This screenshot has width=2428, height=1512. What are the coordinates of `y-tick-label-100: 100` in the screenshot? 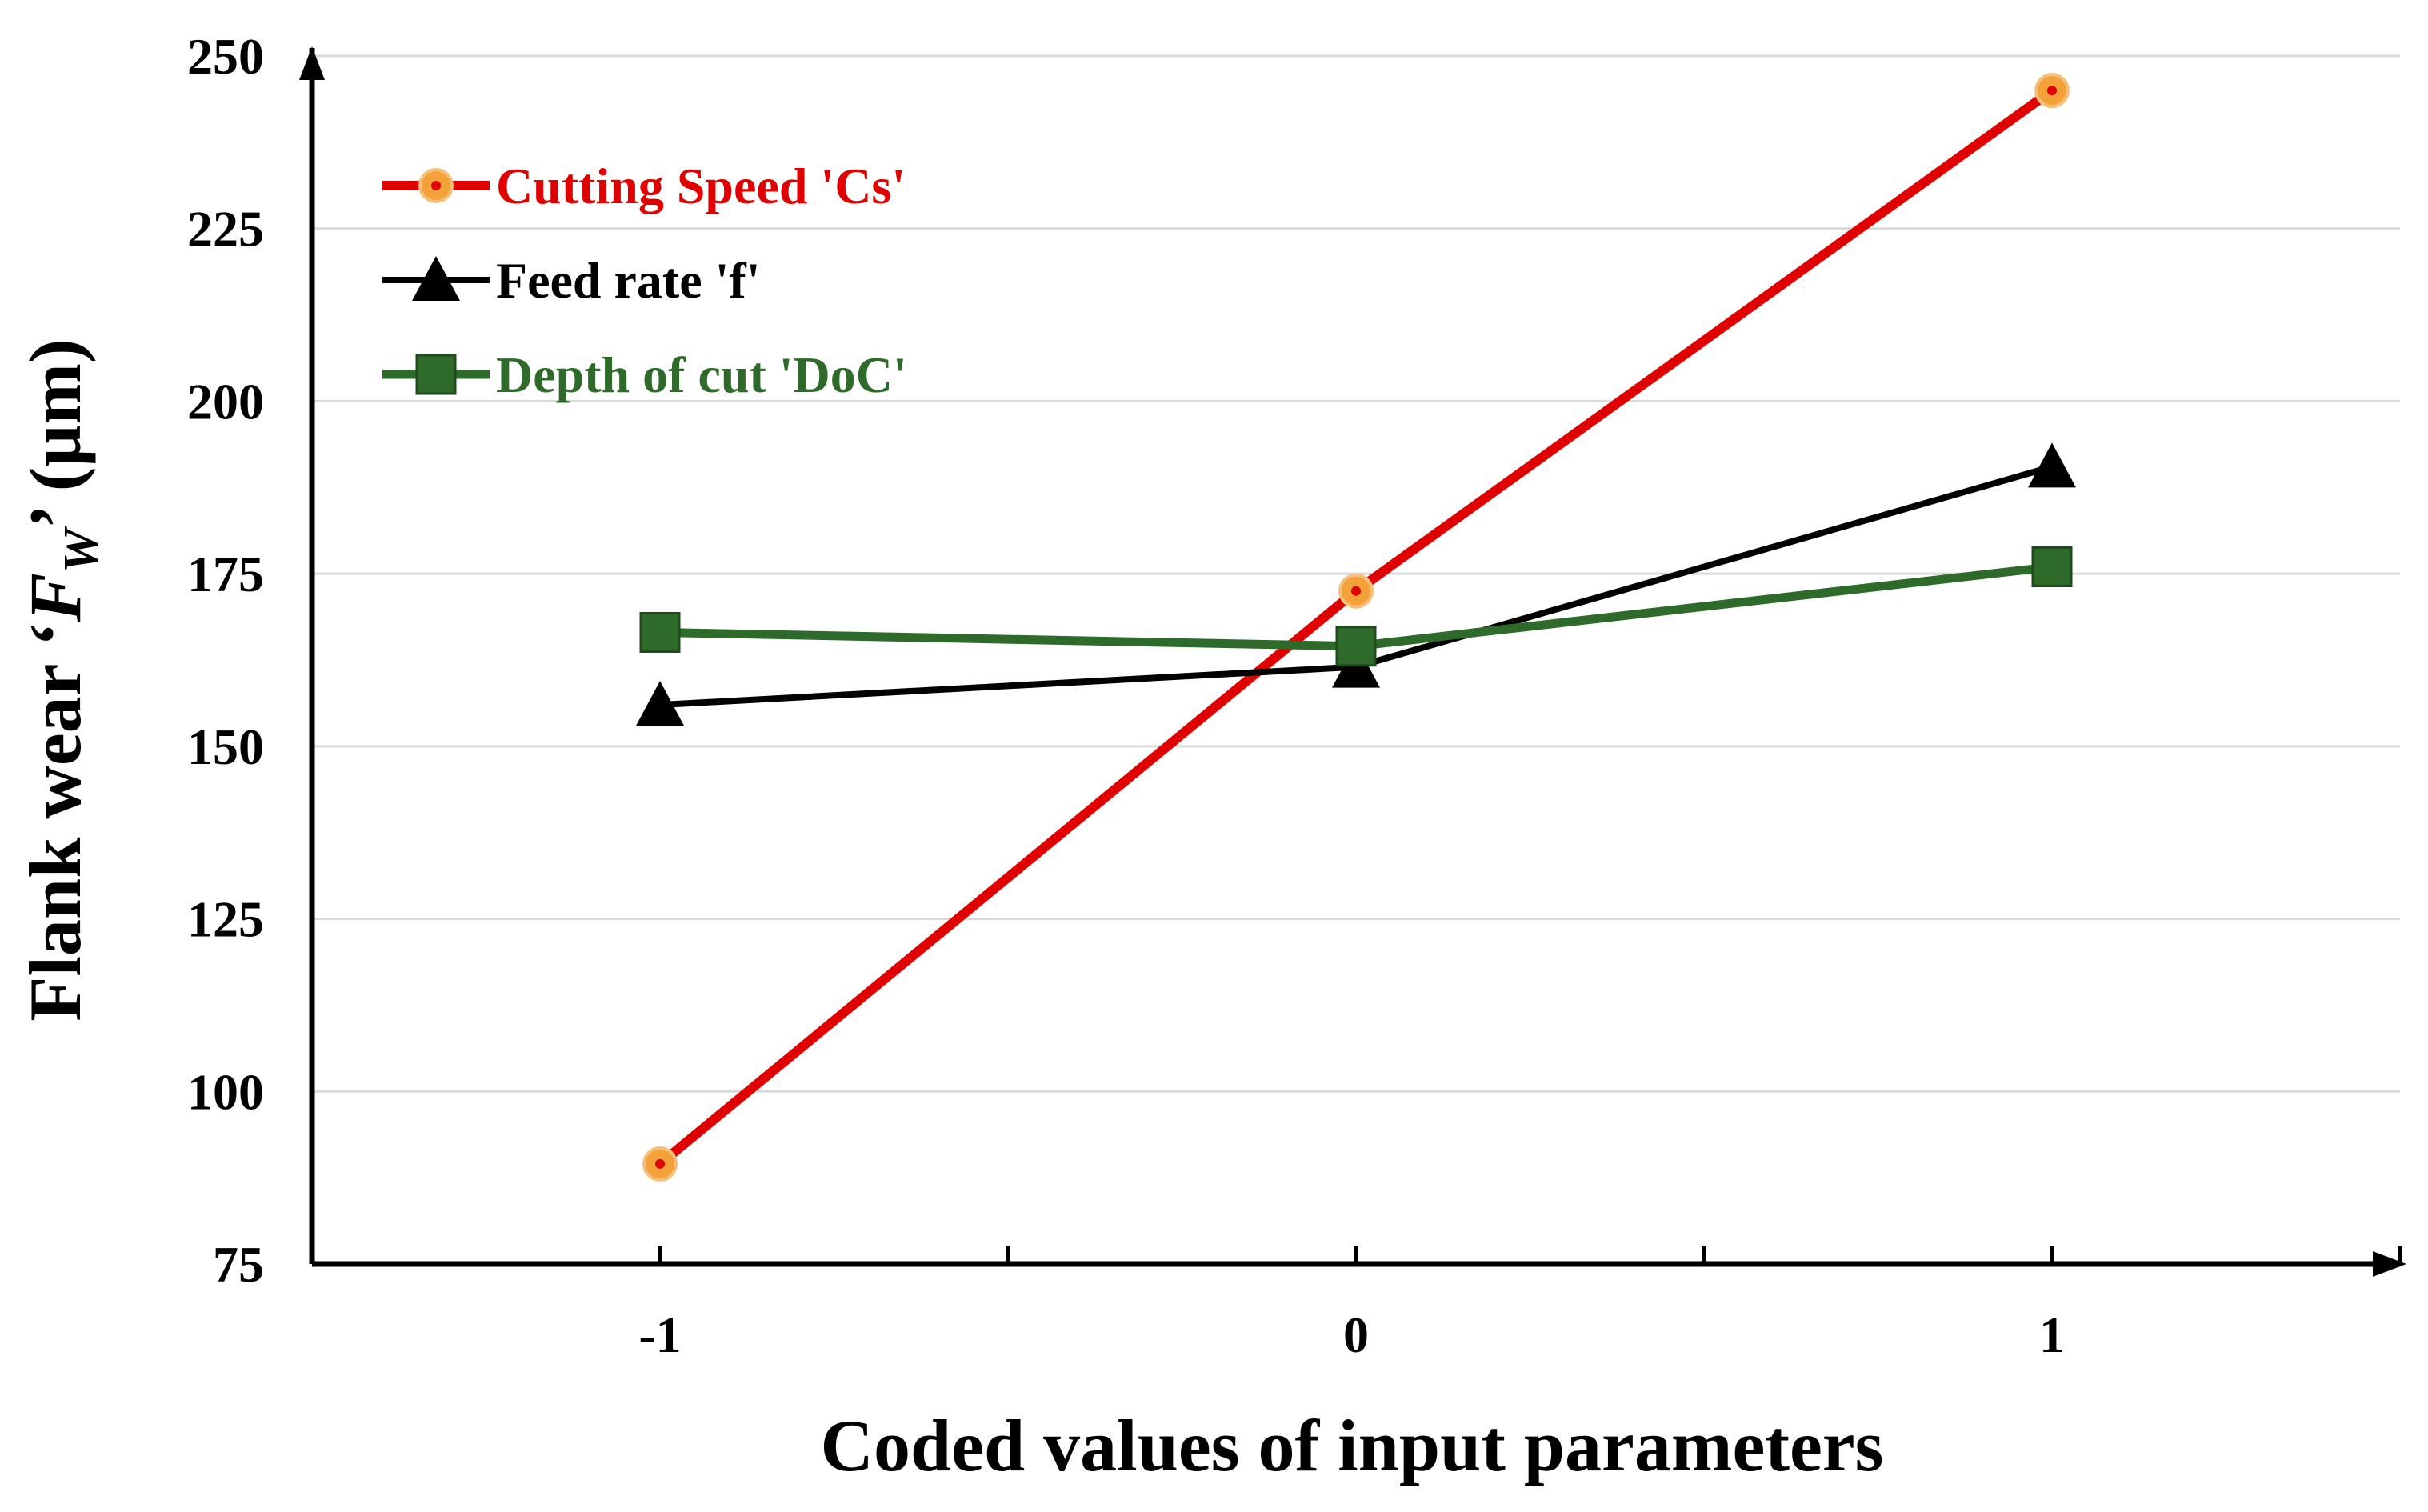 It's located at (225, 1091).